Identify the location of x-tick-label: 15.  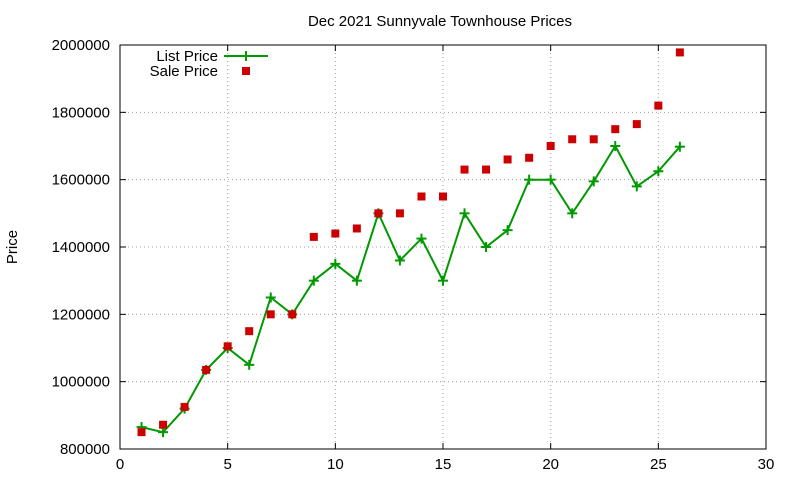
(443, 464).